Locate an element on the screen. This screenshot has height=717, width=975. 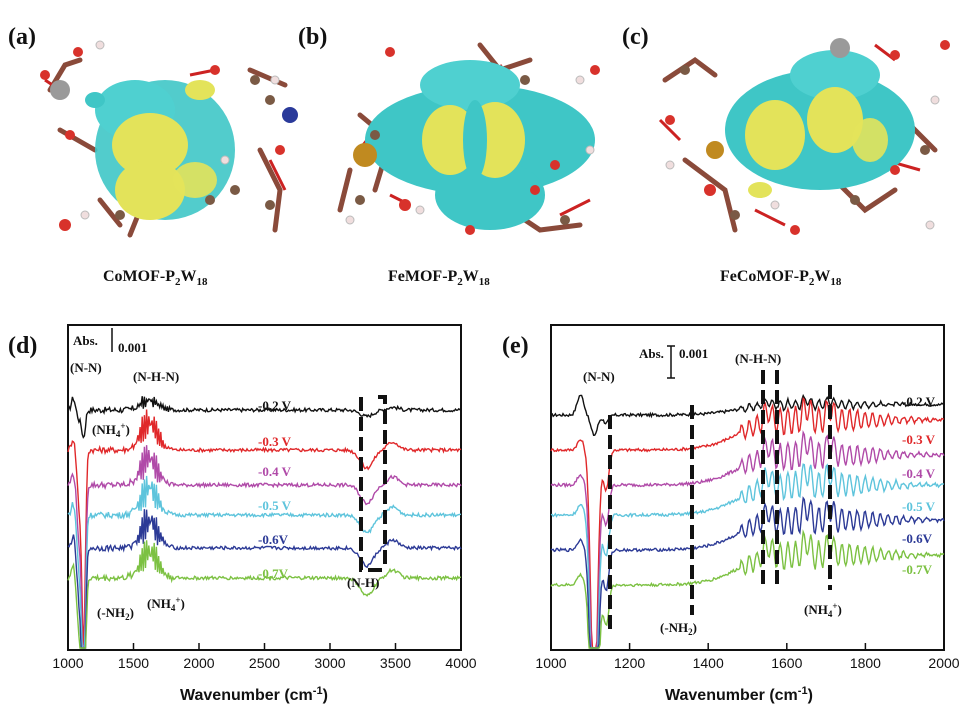
panel-a-structure is located at coordinates (169, 139).